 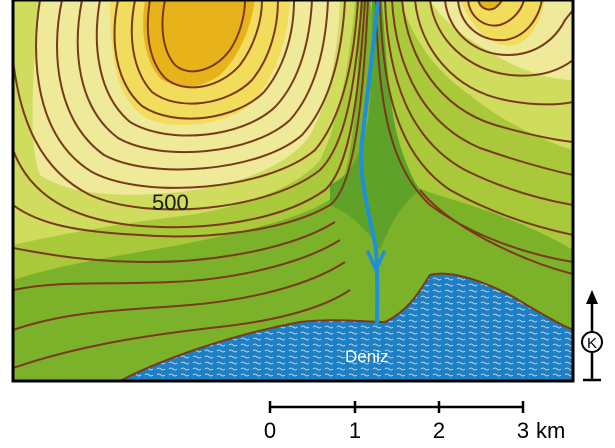 I want to click on river-valley, so click(x=375, y=125).